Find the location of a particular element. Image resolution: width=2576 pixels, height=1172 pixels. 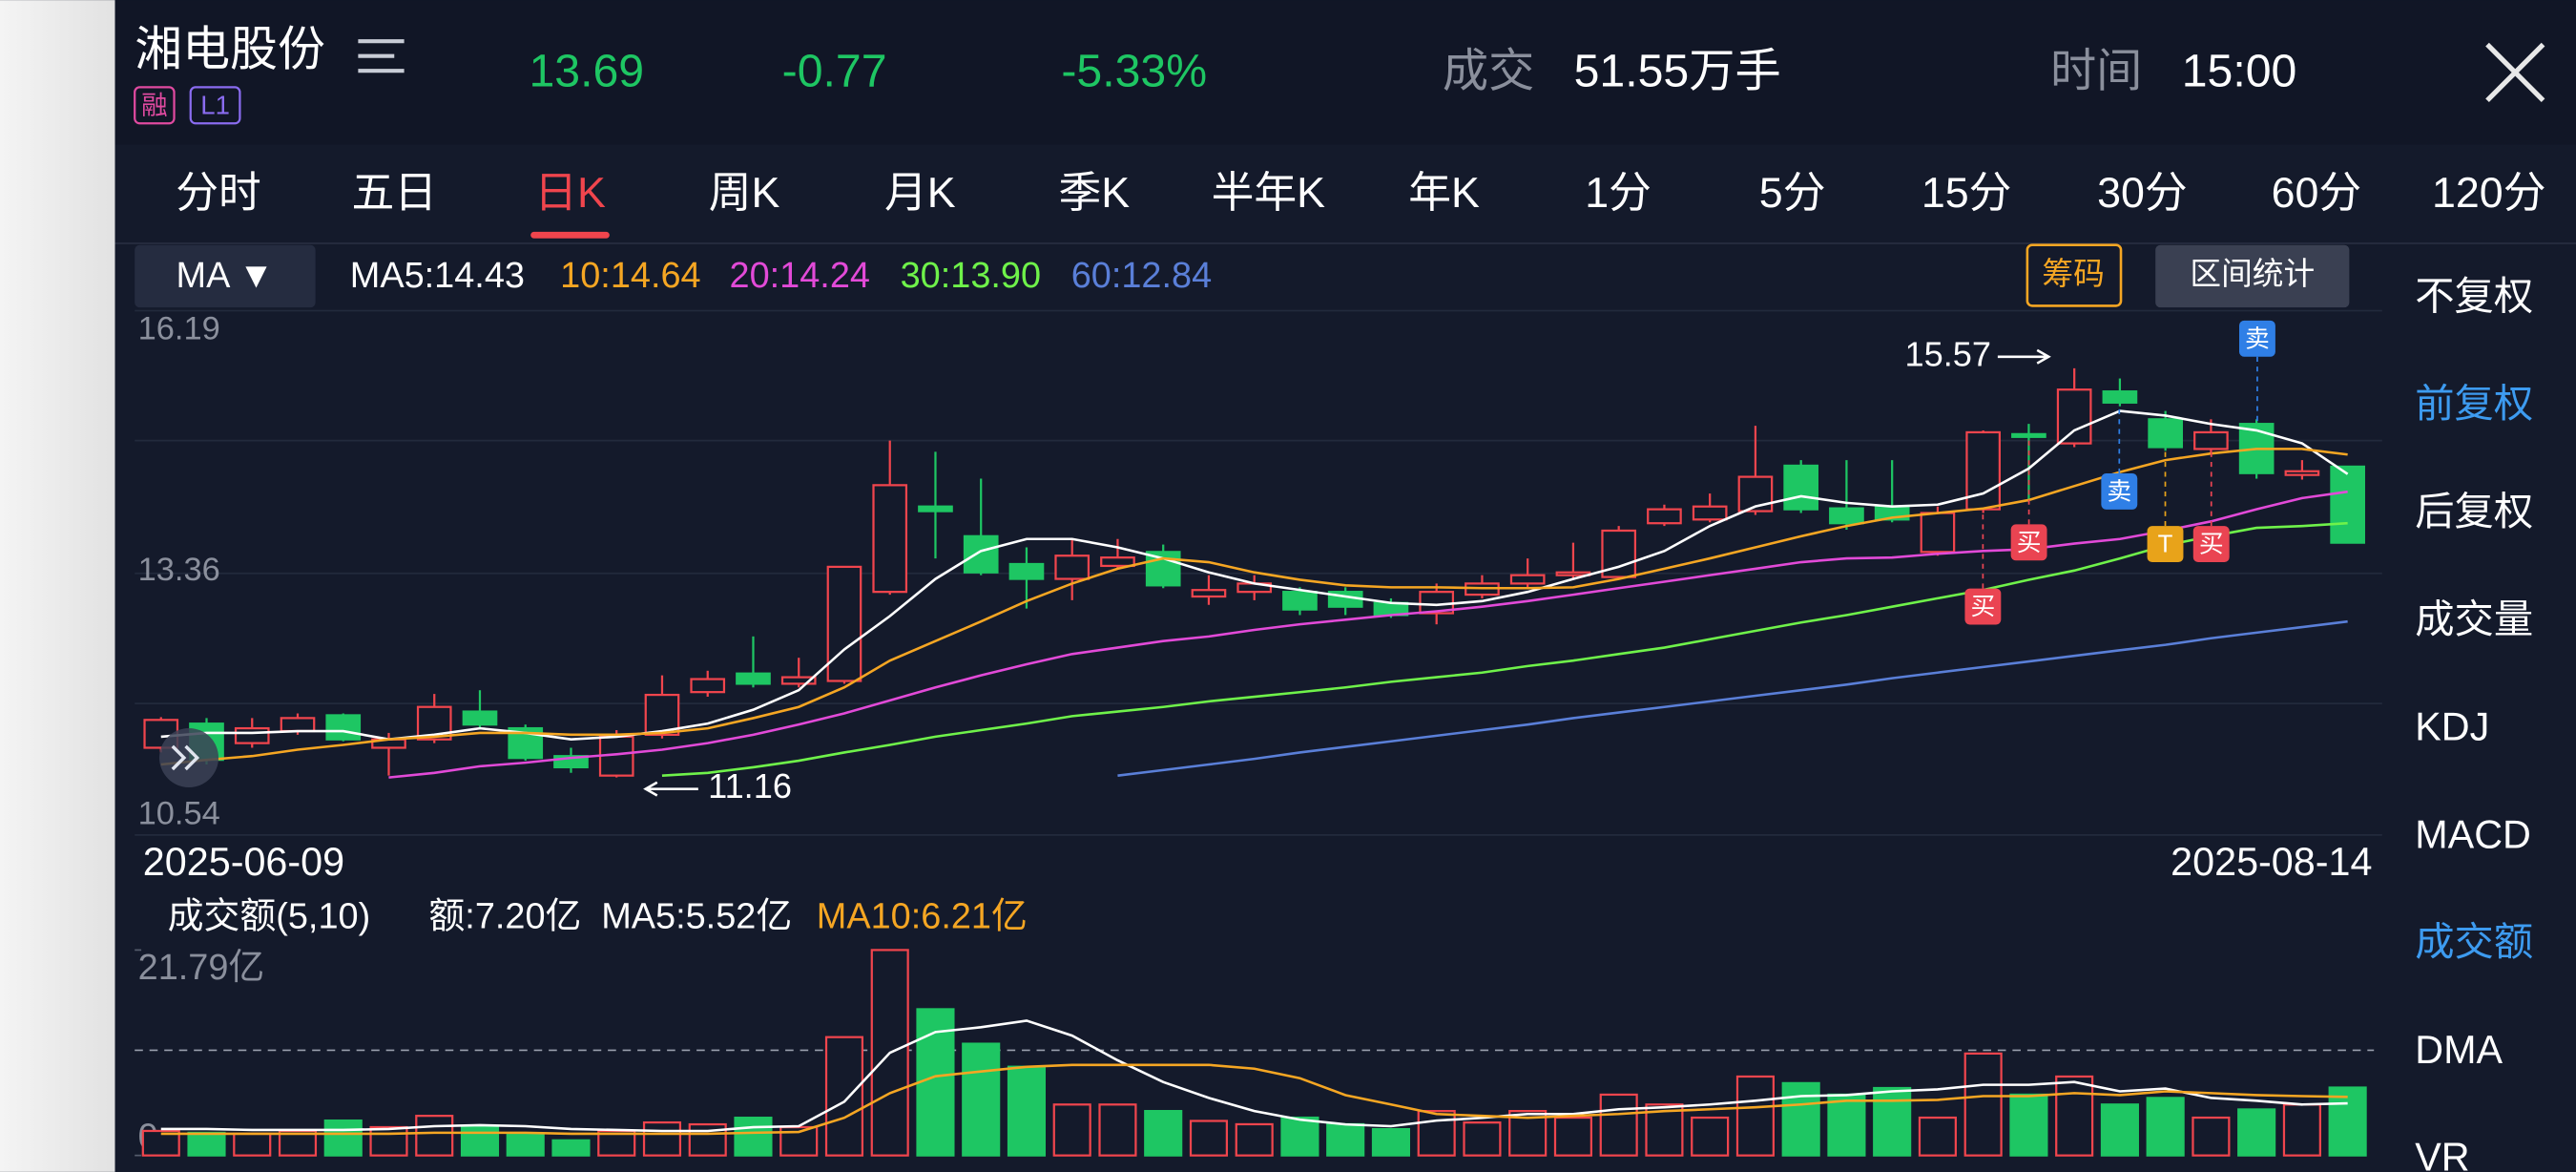

chip-button: 筹码 is located at coordinates (2073, 273).